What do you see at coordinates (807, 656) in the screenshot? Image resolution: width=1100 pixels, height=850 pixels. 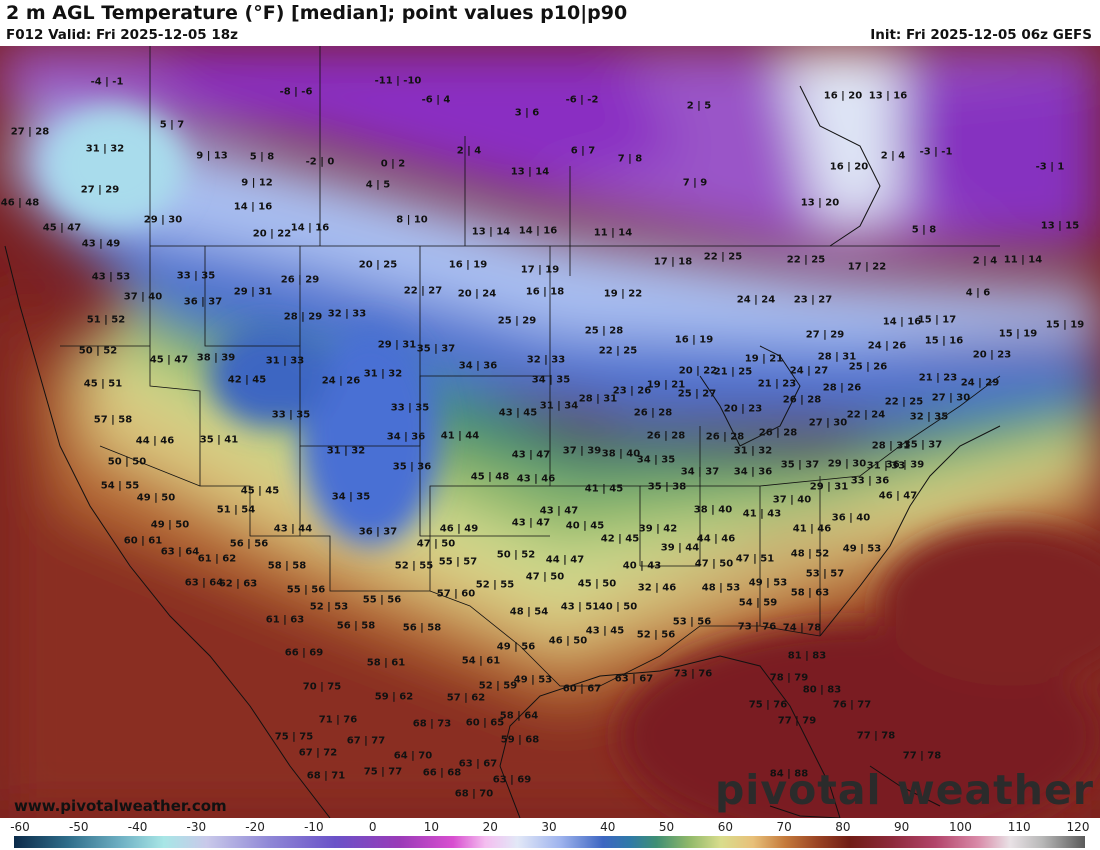 I see `point-value: 81 | 83` at bounding box center [807, 656].